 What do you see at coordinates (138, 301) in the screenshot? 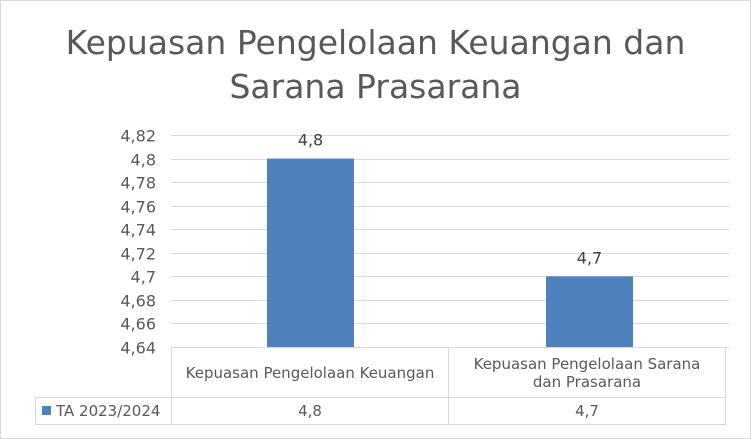
I see `y-tick-label: 4,68` at bounding box center [138, 301].